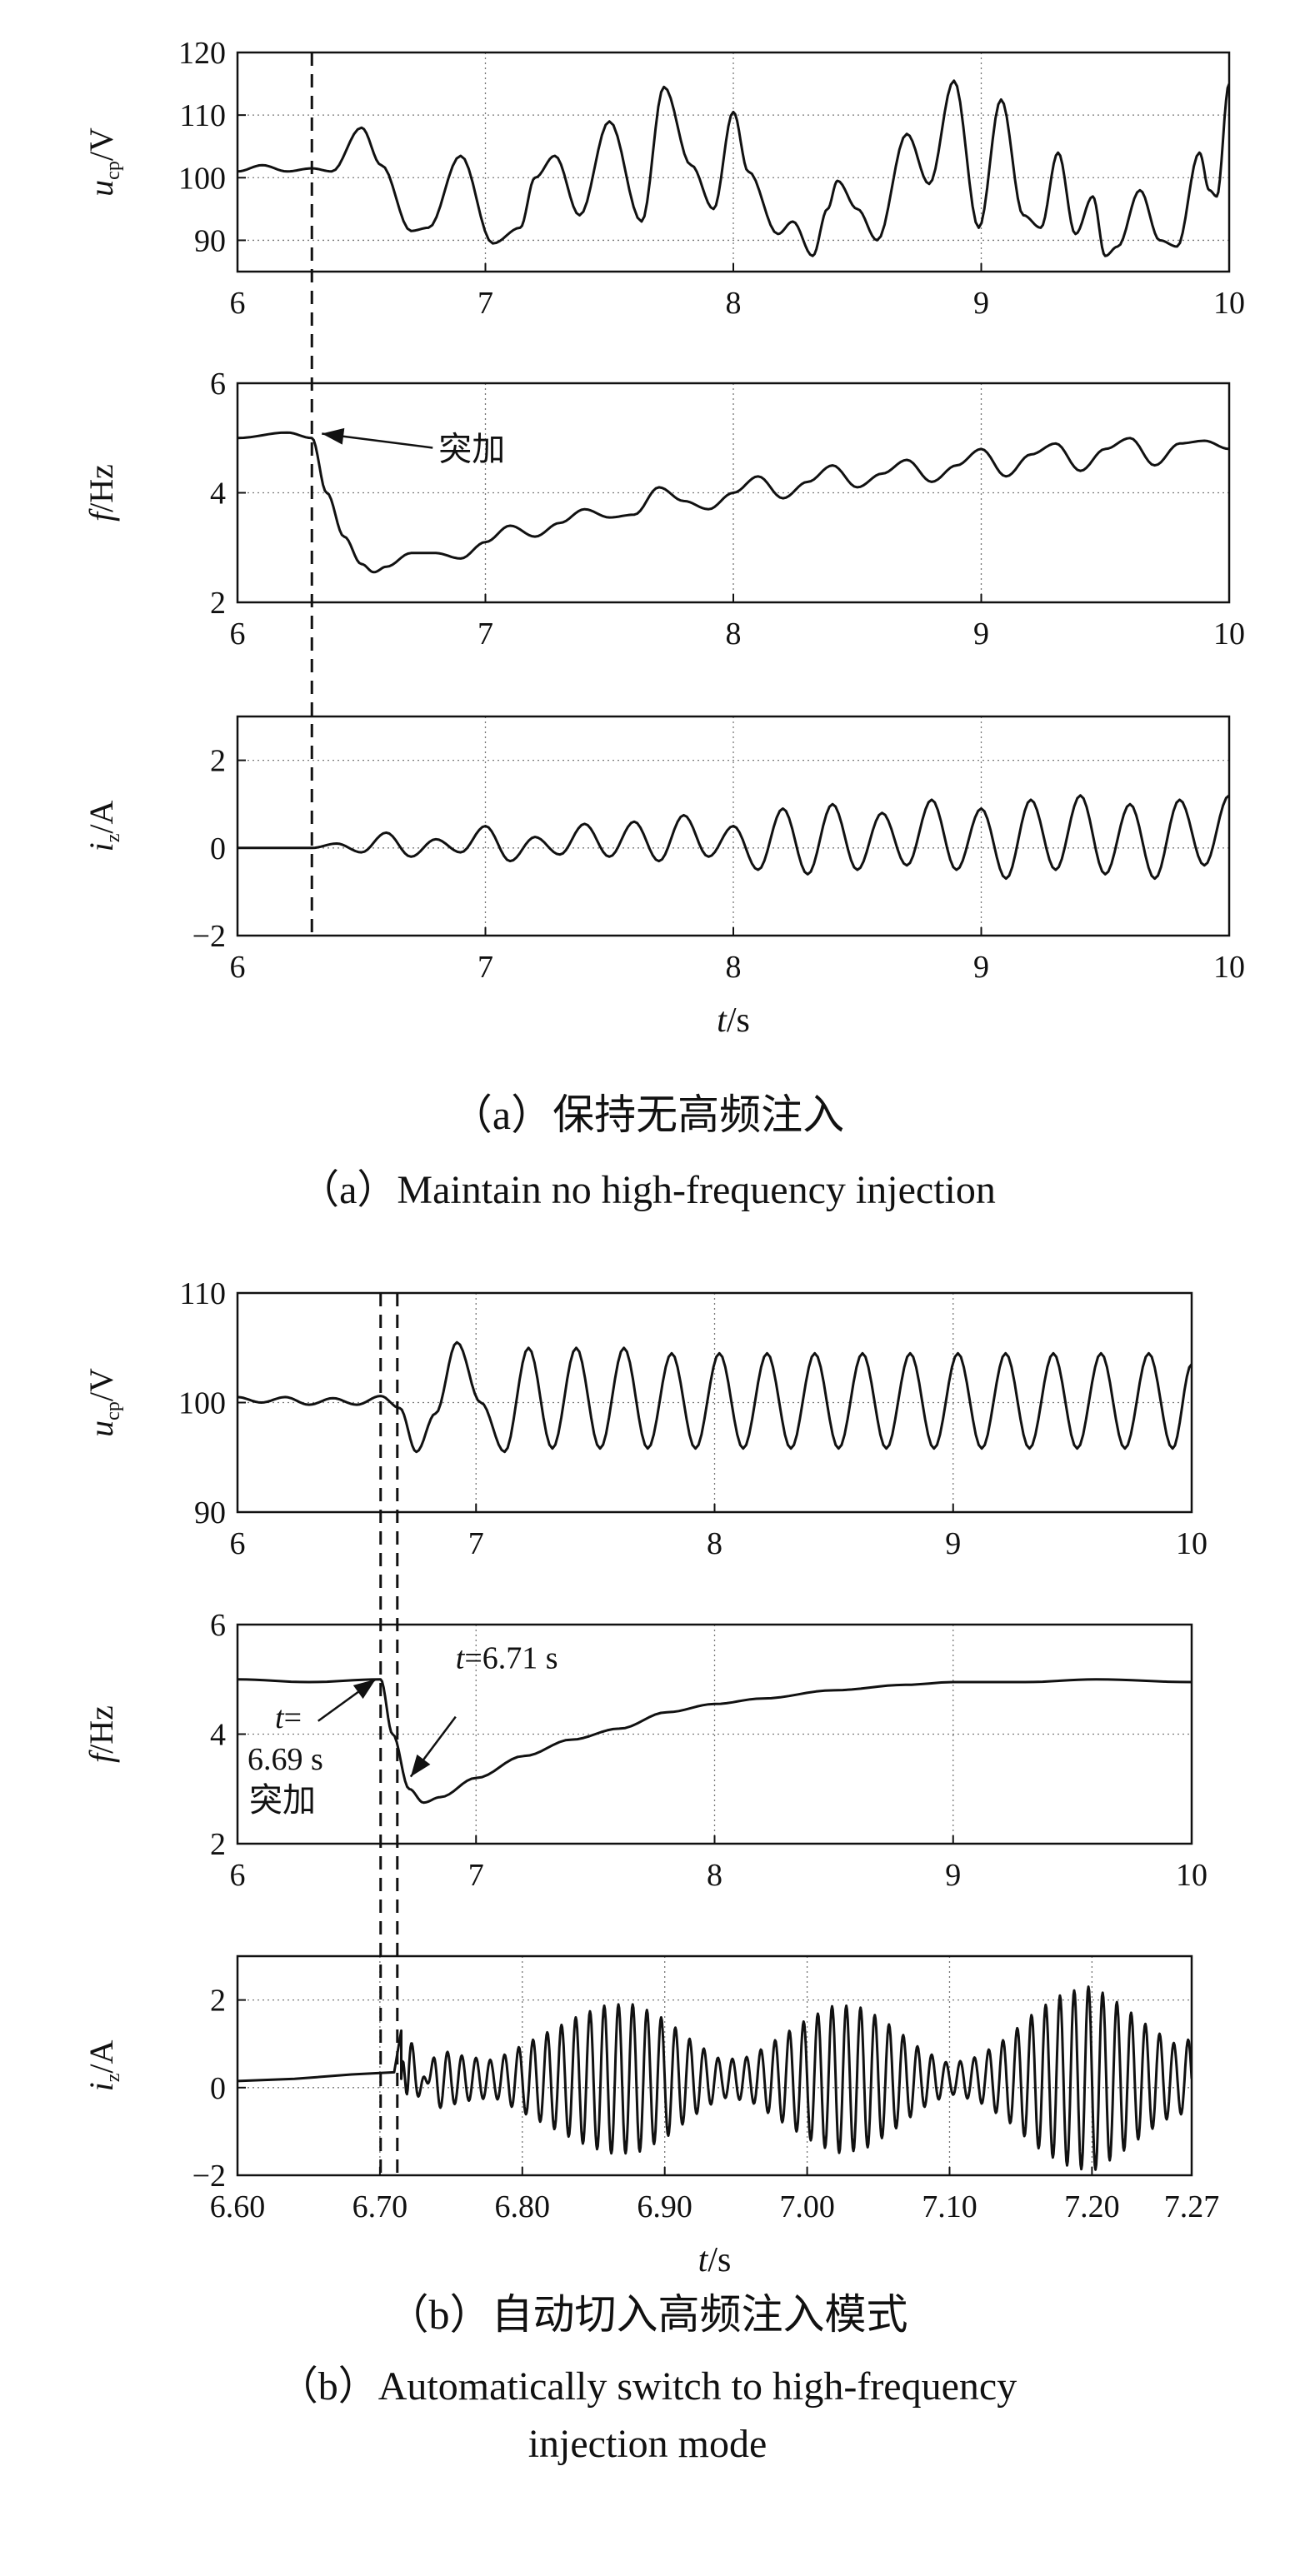  What do you see at coordinates (648, 2444) in the screenshot?
I see `caption-b-en-line2: injection mode` at bounding box center [648, 2444].